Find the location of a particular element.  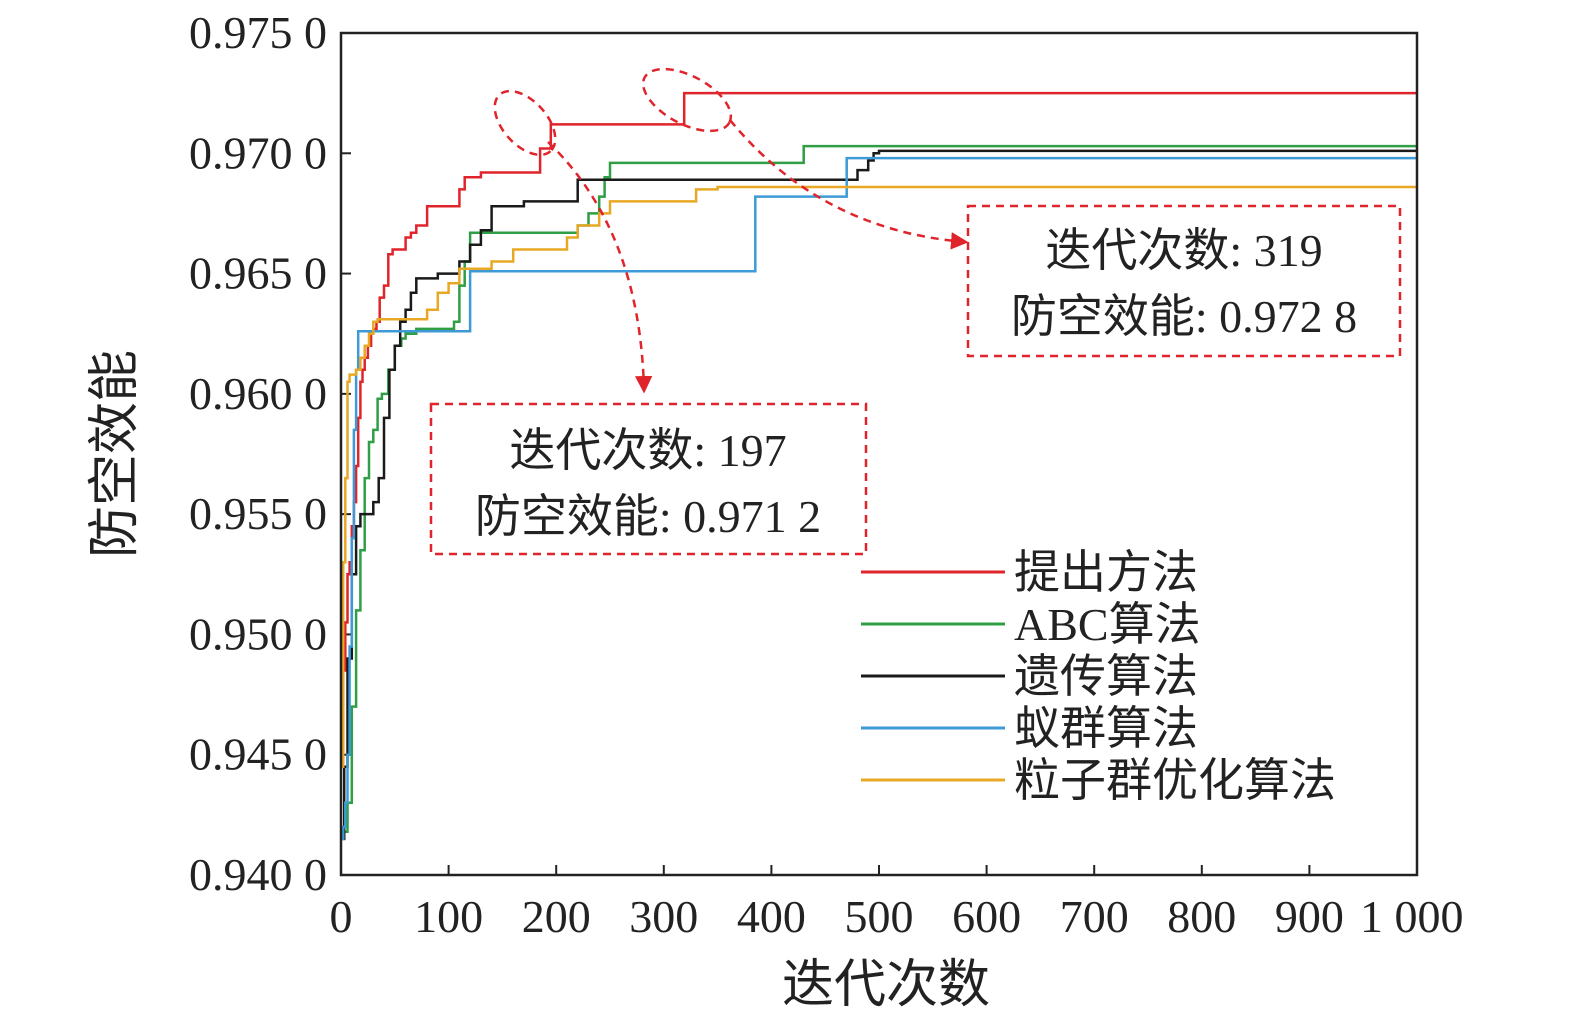

x-tick-label: 1 000 is located at coordinates (1412, 916).